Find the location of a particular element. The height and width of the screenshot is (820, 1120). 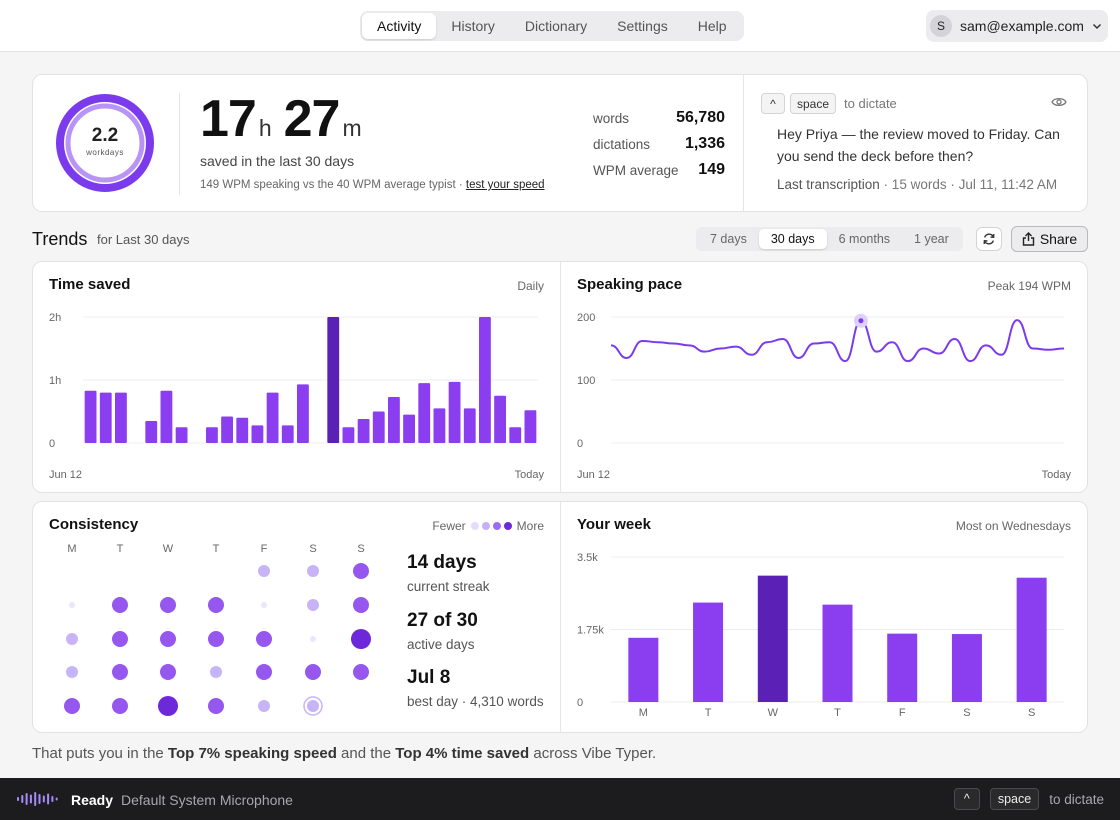

share-label: Share is located at coordinates (1058, 239).